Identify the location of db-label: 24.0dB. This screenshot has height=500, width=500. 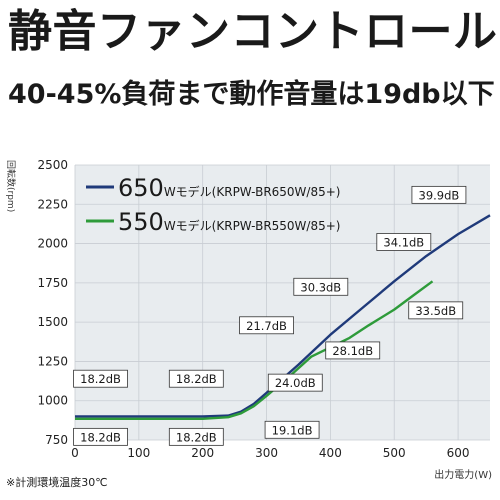
(295, 382).